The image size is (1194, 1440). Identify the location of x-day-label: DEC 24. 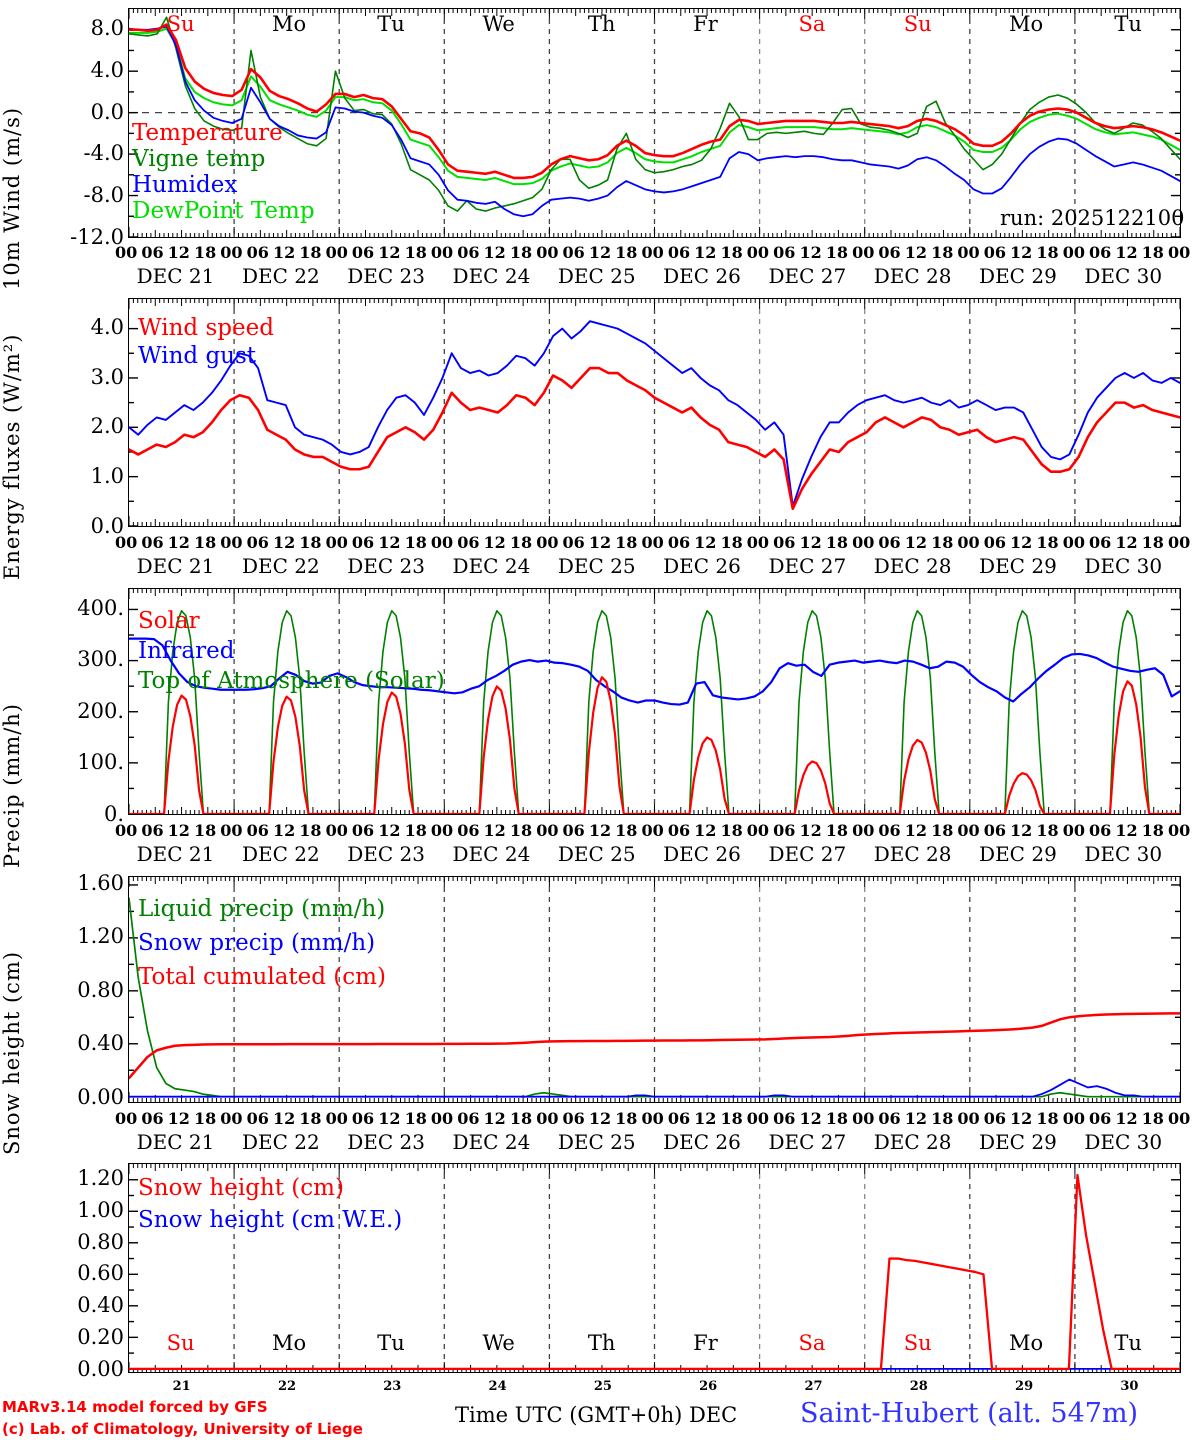
(491, 276).